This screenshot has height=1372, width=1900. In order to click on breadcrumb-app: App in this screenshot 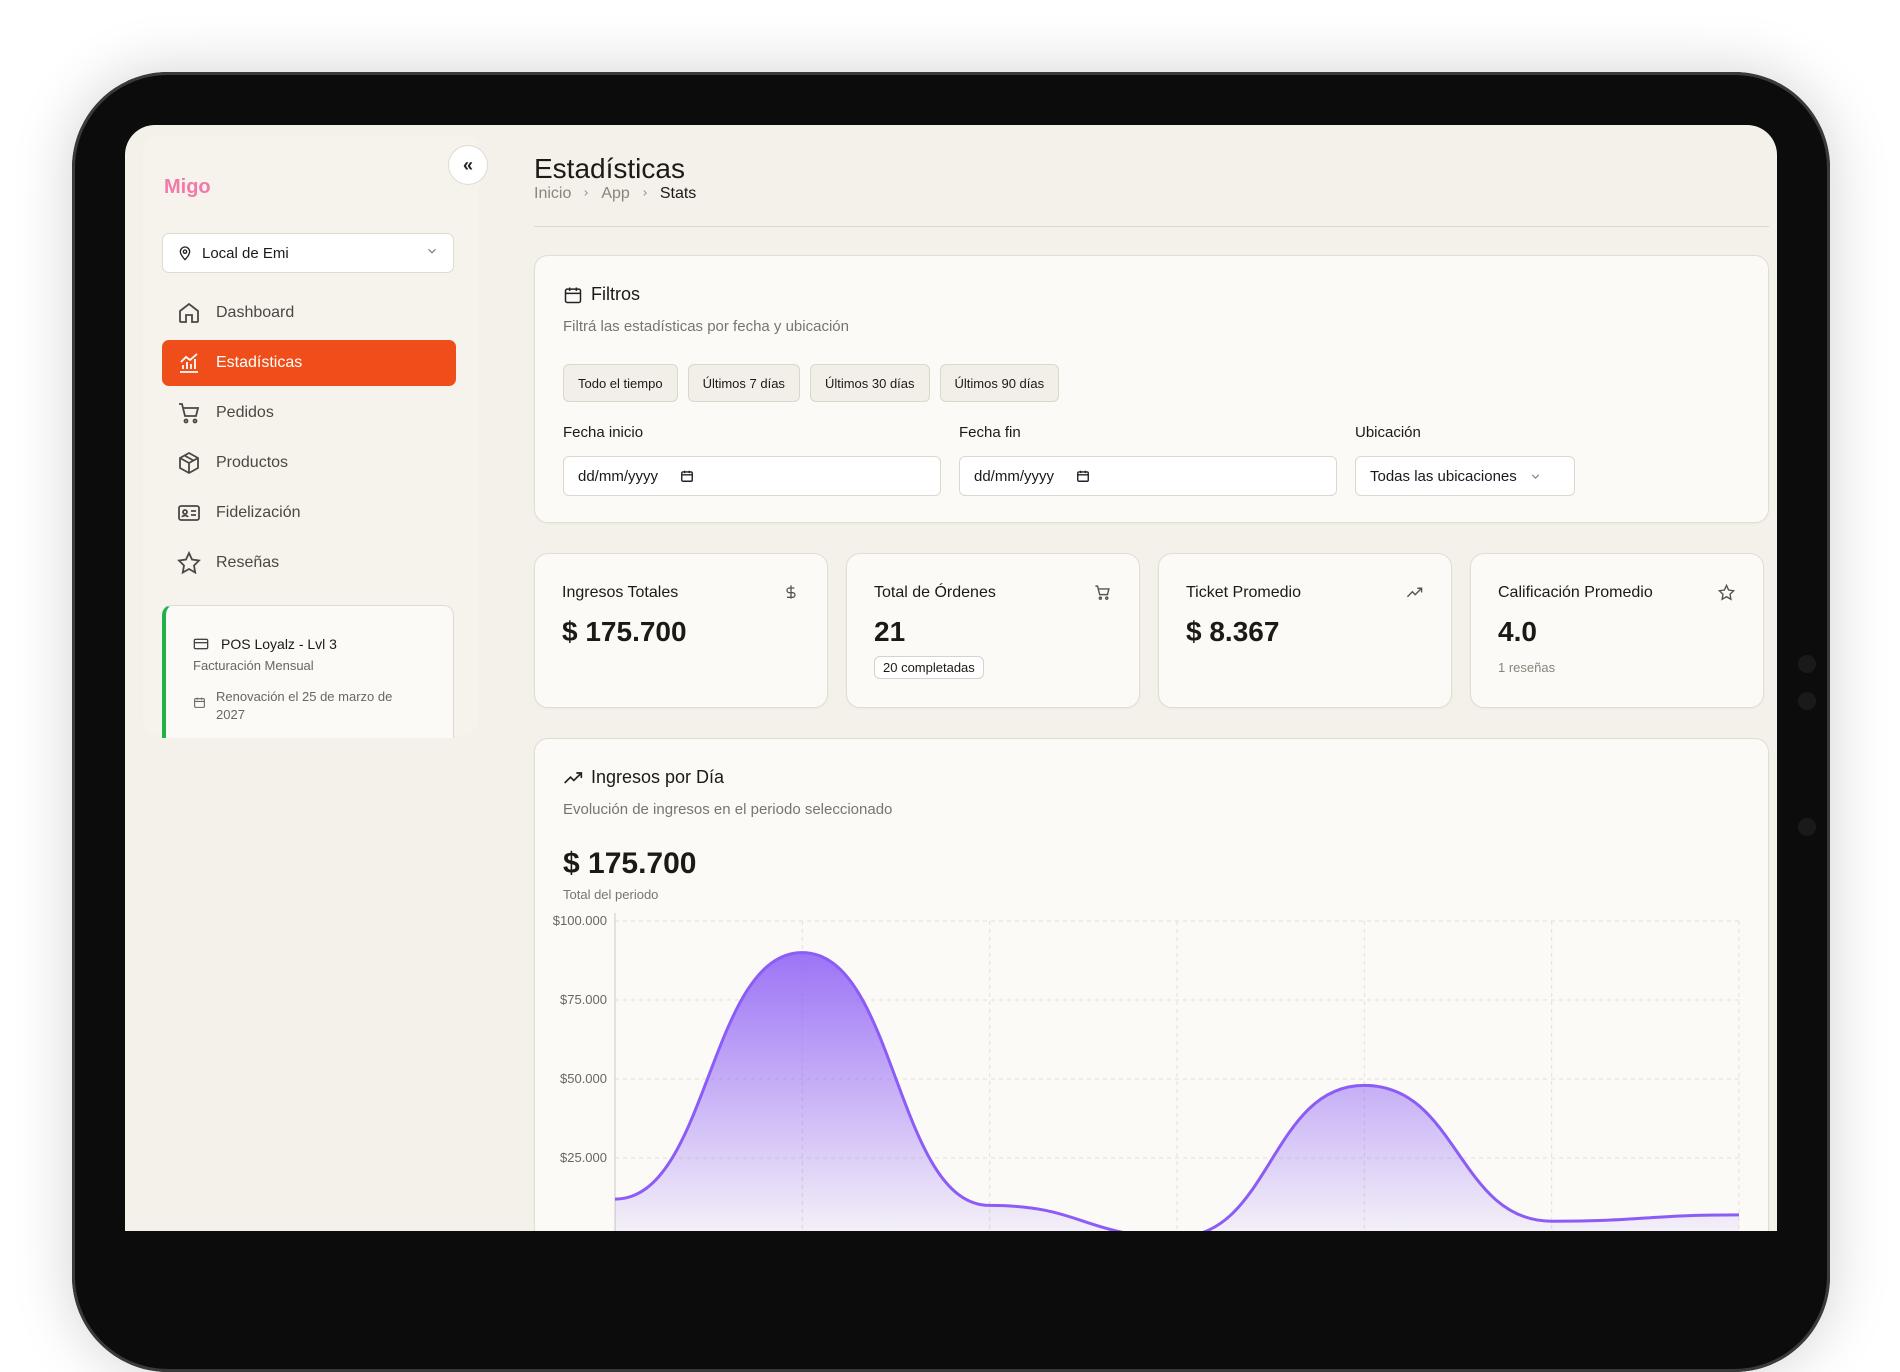, I will do `click(615, 193)`.